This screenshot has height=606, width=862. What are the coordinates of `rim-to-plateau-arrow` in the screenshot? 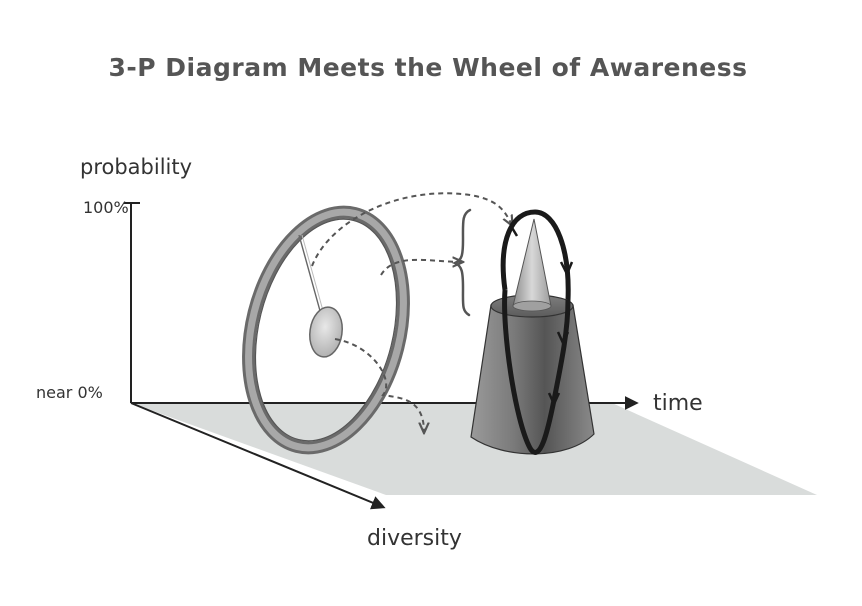 It's located at (421, 268).